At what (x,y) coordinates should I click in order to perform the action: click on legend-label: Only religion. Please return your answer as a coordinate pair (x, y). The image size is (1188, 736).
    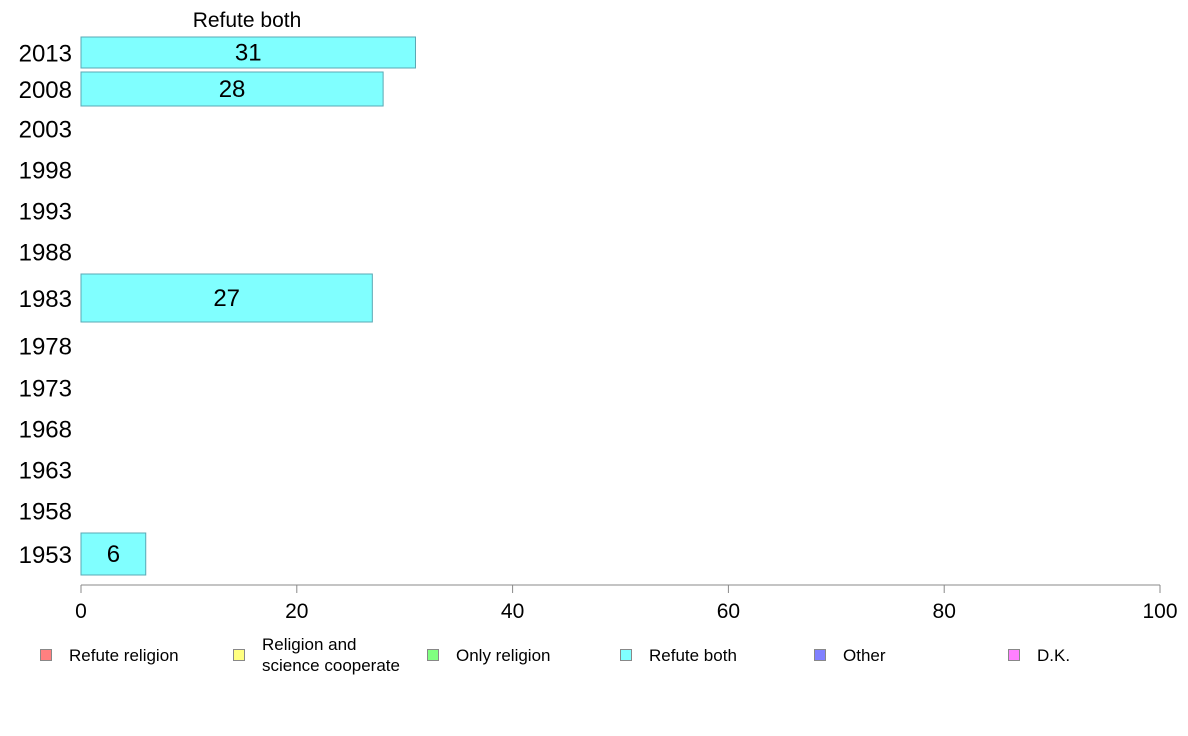
    Looking at the image, I should click on (503, 655).